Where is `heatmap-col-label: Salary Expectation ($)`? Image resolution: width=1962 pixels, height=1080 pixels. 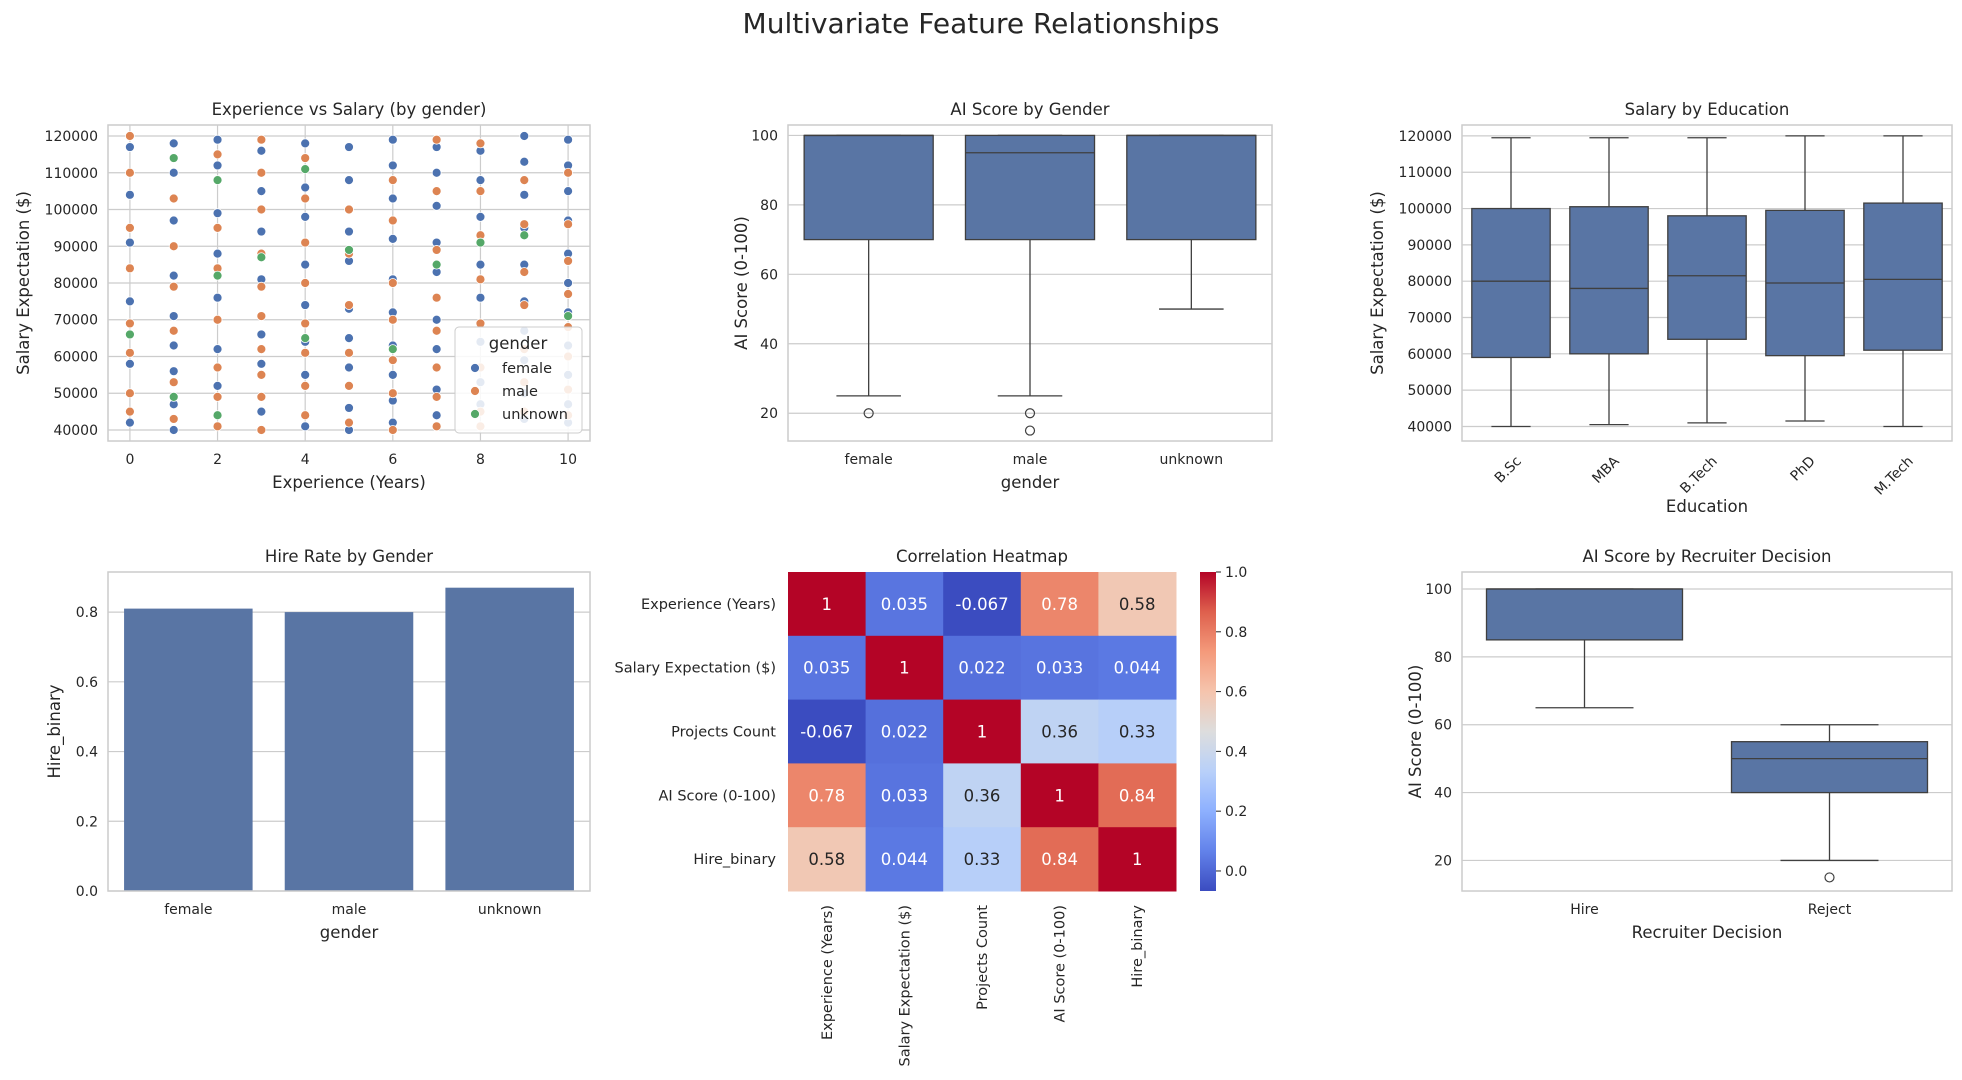
heatmap-col-label: Salary Expectation ($) is located at coordinates (905, 986).